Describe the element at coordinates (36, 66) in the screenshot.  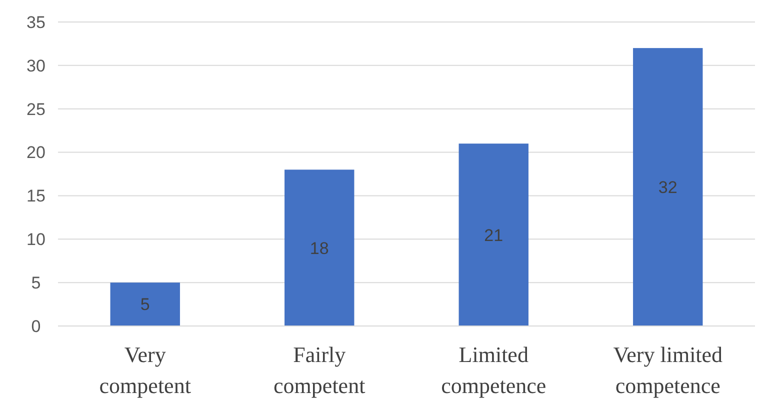
I see `y-tick-label: 30` at that location.